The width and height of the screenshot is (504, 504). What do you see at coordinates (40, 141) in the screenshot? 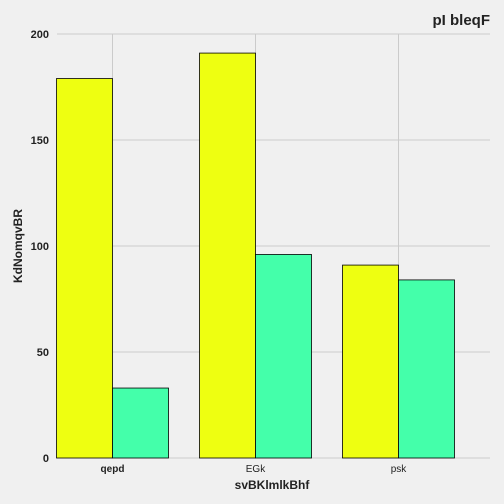
I see `y-tick-label: 150` at bounding box center [40, 141].